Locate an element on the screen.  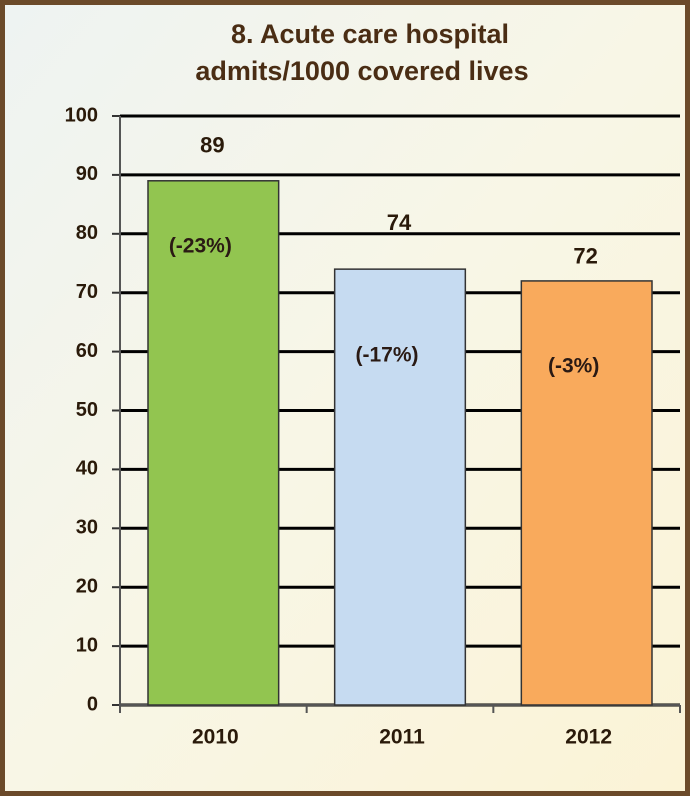
y-tick-label: 100 is located at coordinates (81, 115).